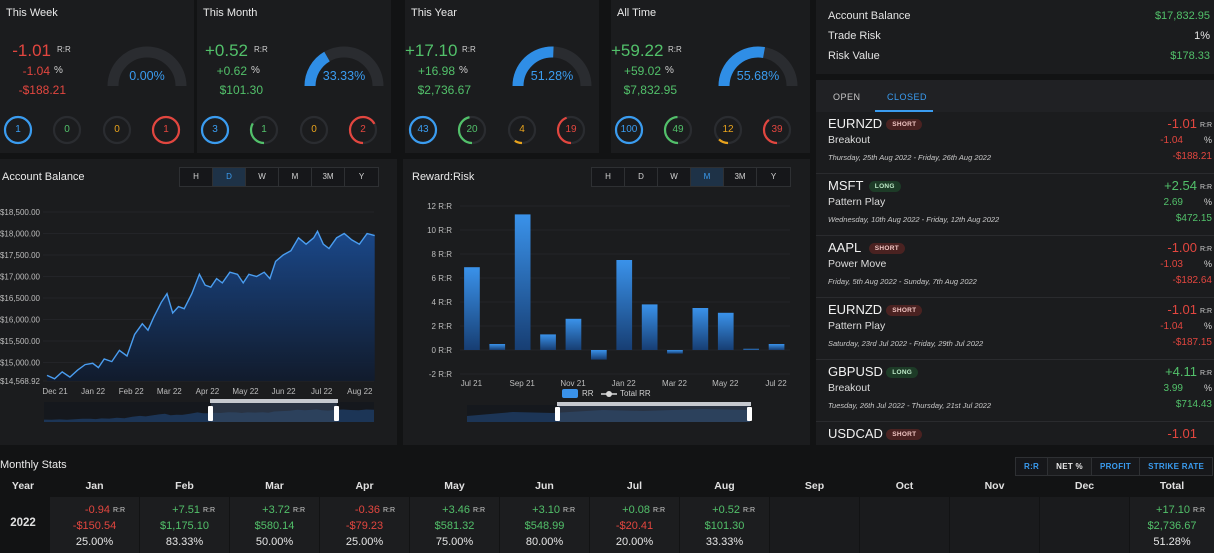 Image resolution: width=1214 pixels, height=553 pixels. I want to click on account-balance-row: Account Balance $17,832.95, so click(1019, 16).